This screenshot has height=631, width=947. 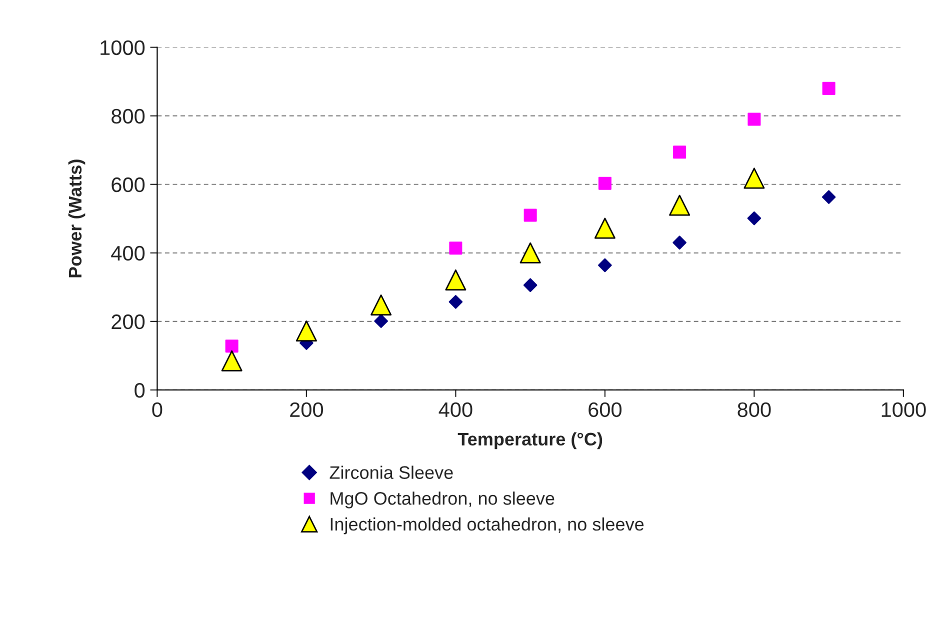 I want to click on x-tick-label: 0, so click(x=157, y=410).